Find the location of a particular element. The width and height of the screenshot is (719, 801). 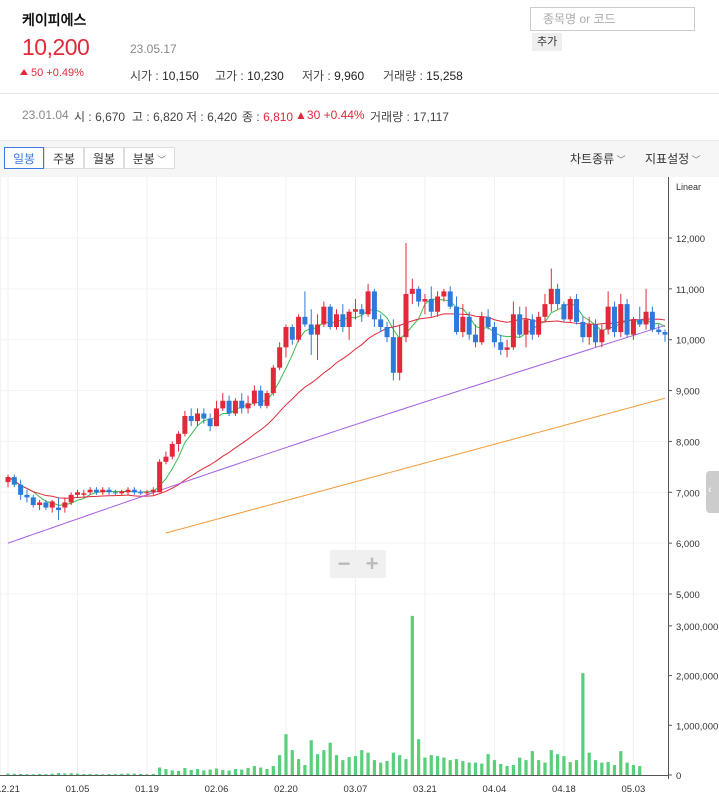

y-tick-label: 7,000 is located at coordinates (688, 493).